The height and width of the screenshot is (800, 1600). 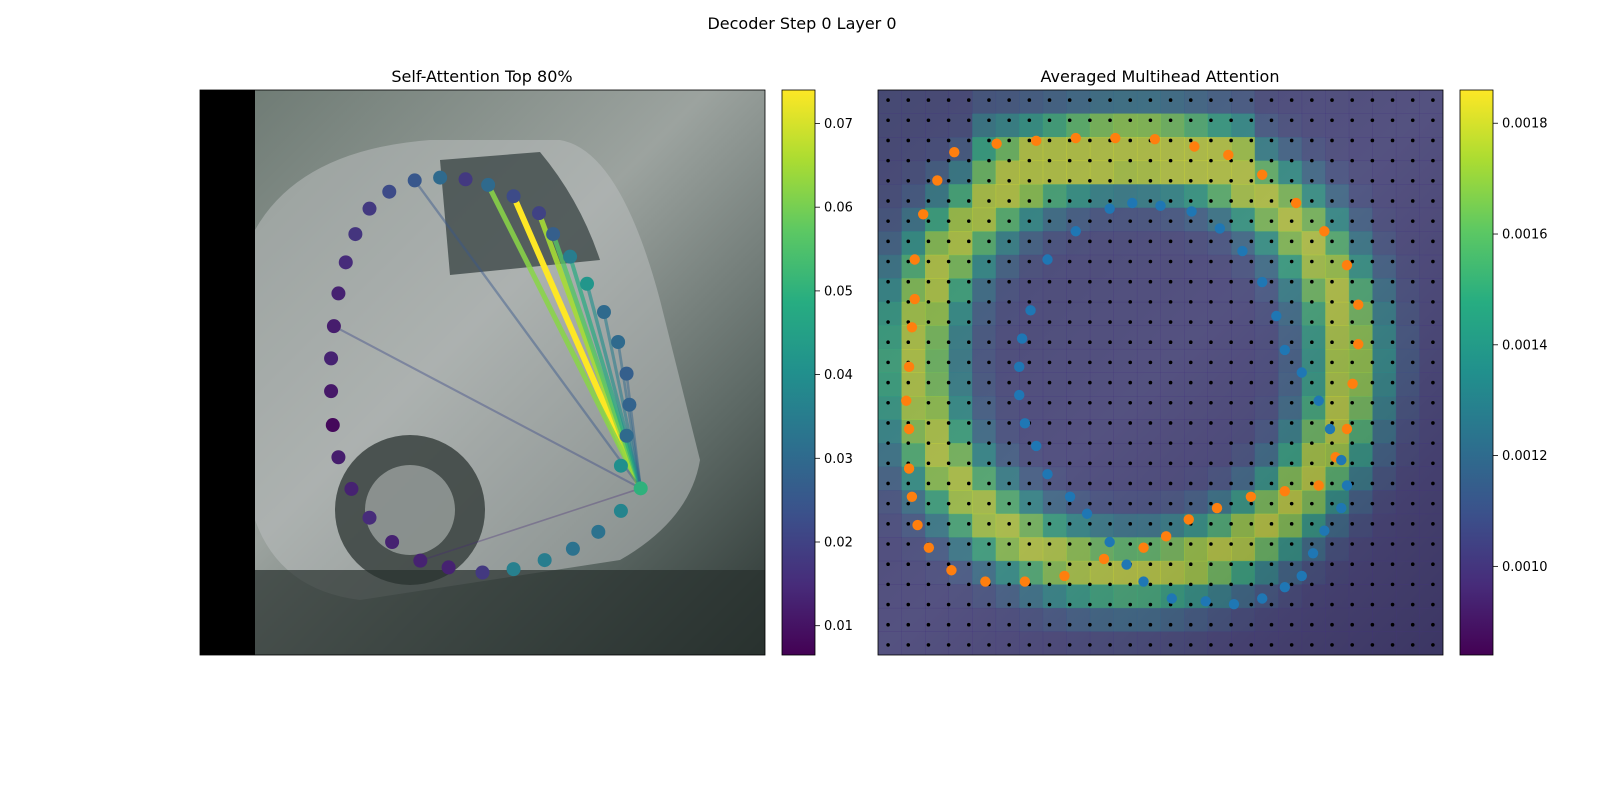 I want to click on multihead-attention-colorbar-tick-label-1: 0.0012, so click(x=1525, y=456).